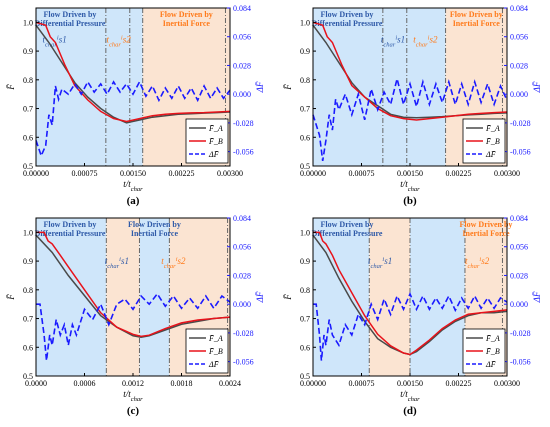  Describe the element at coordinates (133, 411) in the screenshot. I see `panel-label: (c)` at that location.